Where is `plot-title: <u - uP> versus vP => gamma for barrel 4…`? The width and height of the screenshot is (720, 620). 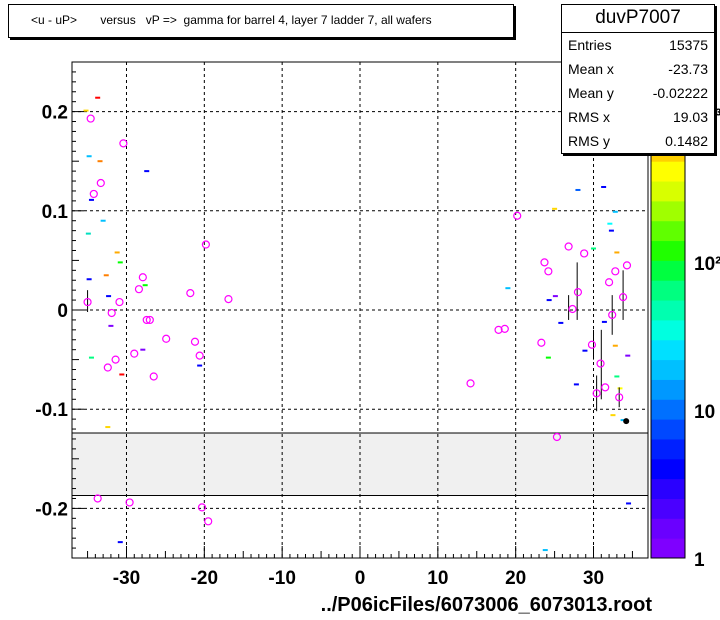
plot-title: <u - uP> versus vP => gamma for barrel 4… is located at coordinates (231, 20).